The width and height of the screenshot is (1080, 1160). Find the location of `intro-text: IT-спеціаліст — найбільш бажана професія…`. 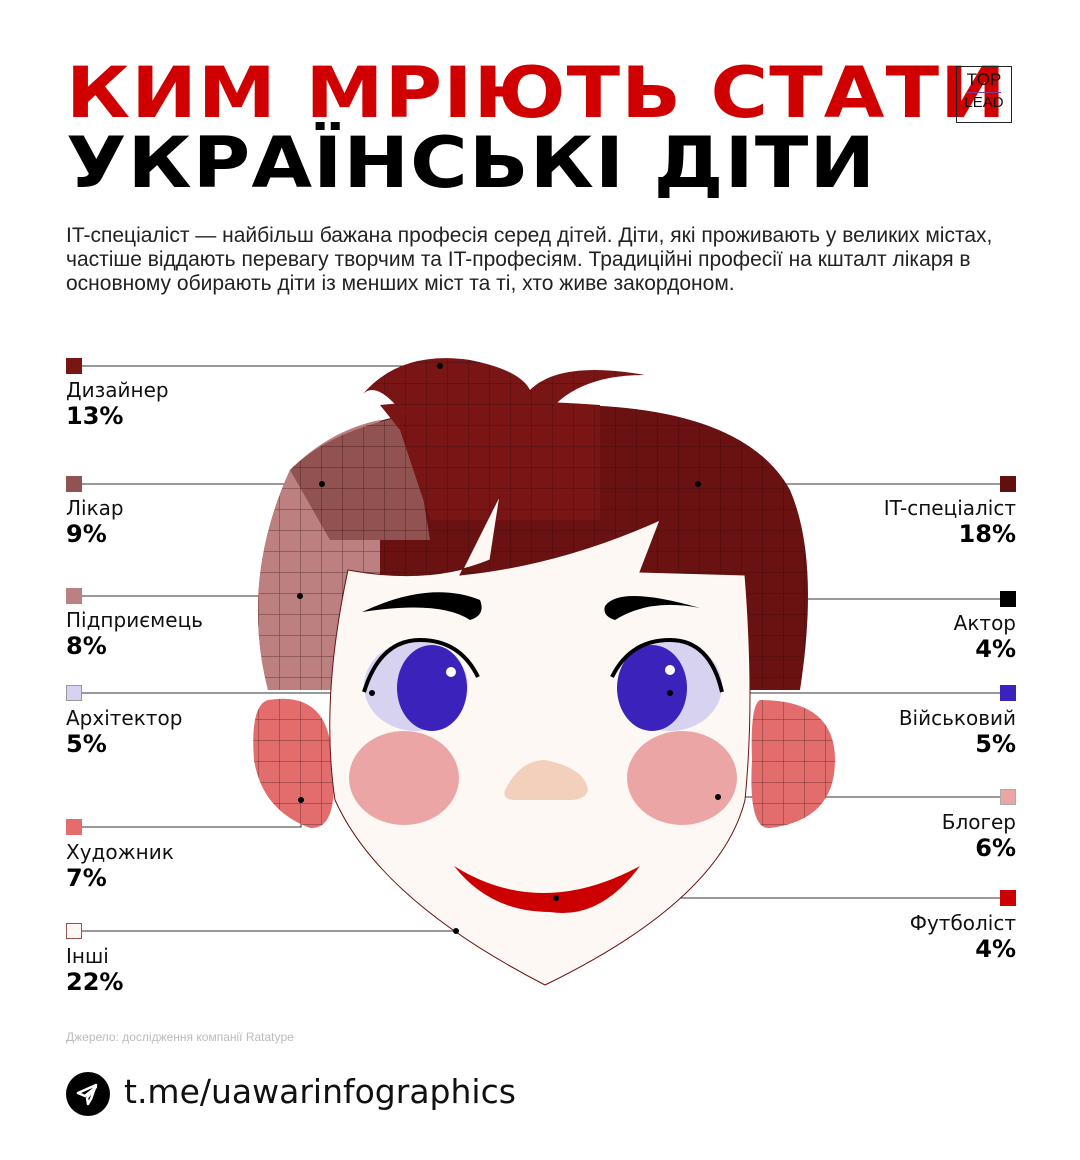

intro-text: IT-спеціаліст — найбільш бажана професія… is located at coordinates (529, 259).